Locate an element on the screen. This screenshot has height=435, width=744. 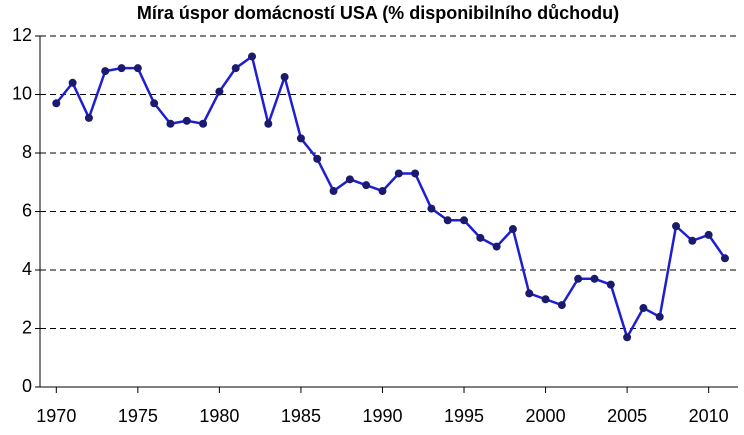
x-tick-label: 2000 is located at coordinates (546, 416).